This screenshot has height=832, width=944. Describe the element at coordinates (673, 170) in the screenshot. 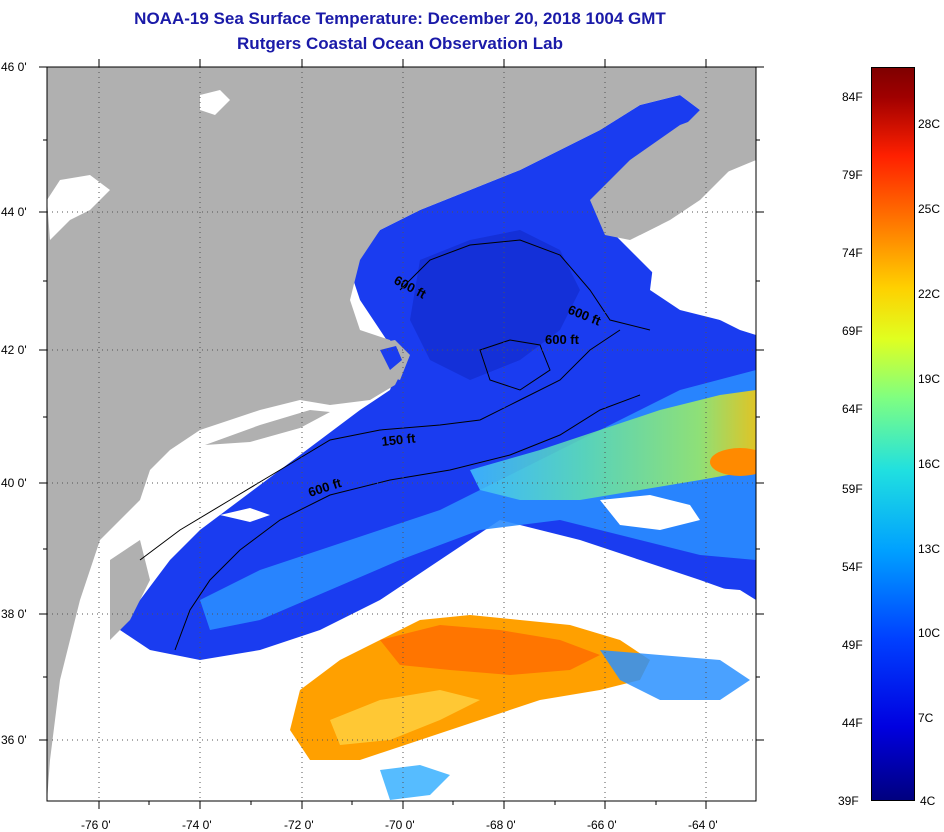

I see `land-nova-scotia` at that location.